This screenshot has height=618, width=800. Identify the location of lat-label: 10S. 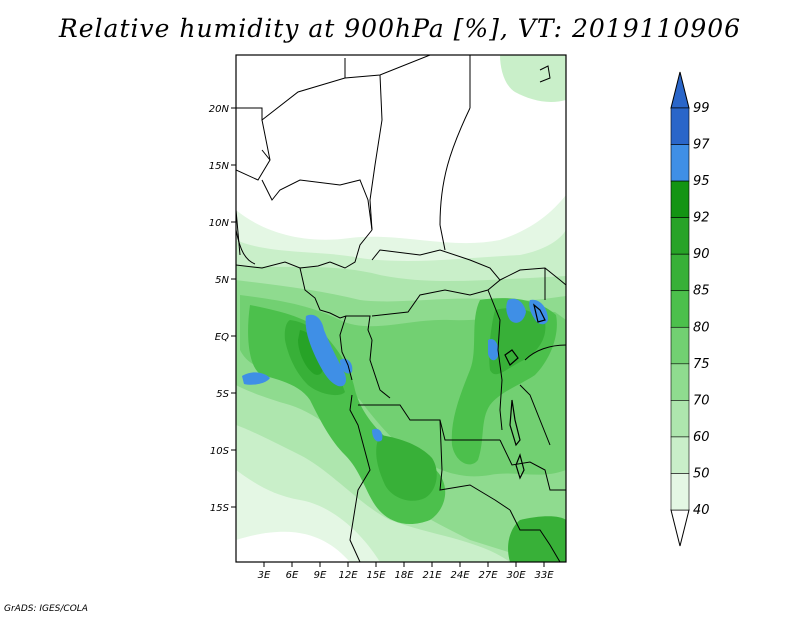
(220, 451).